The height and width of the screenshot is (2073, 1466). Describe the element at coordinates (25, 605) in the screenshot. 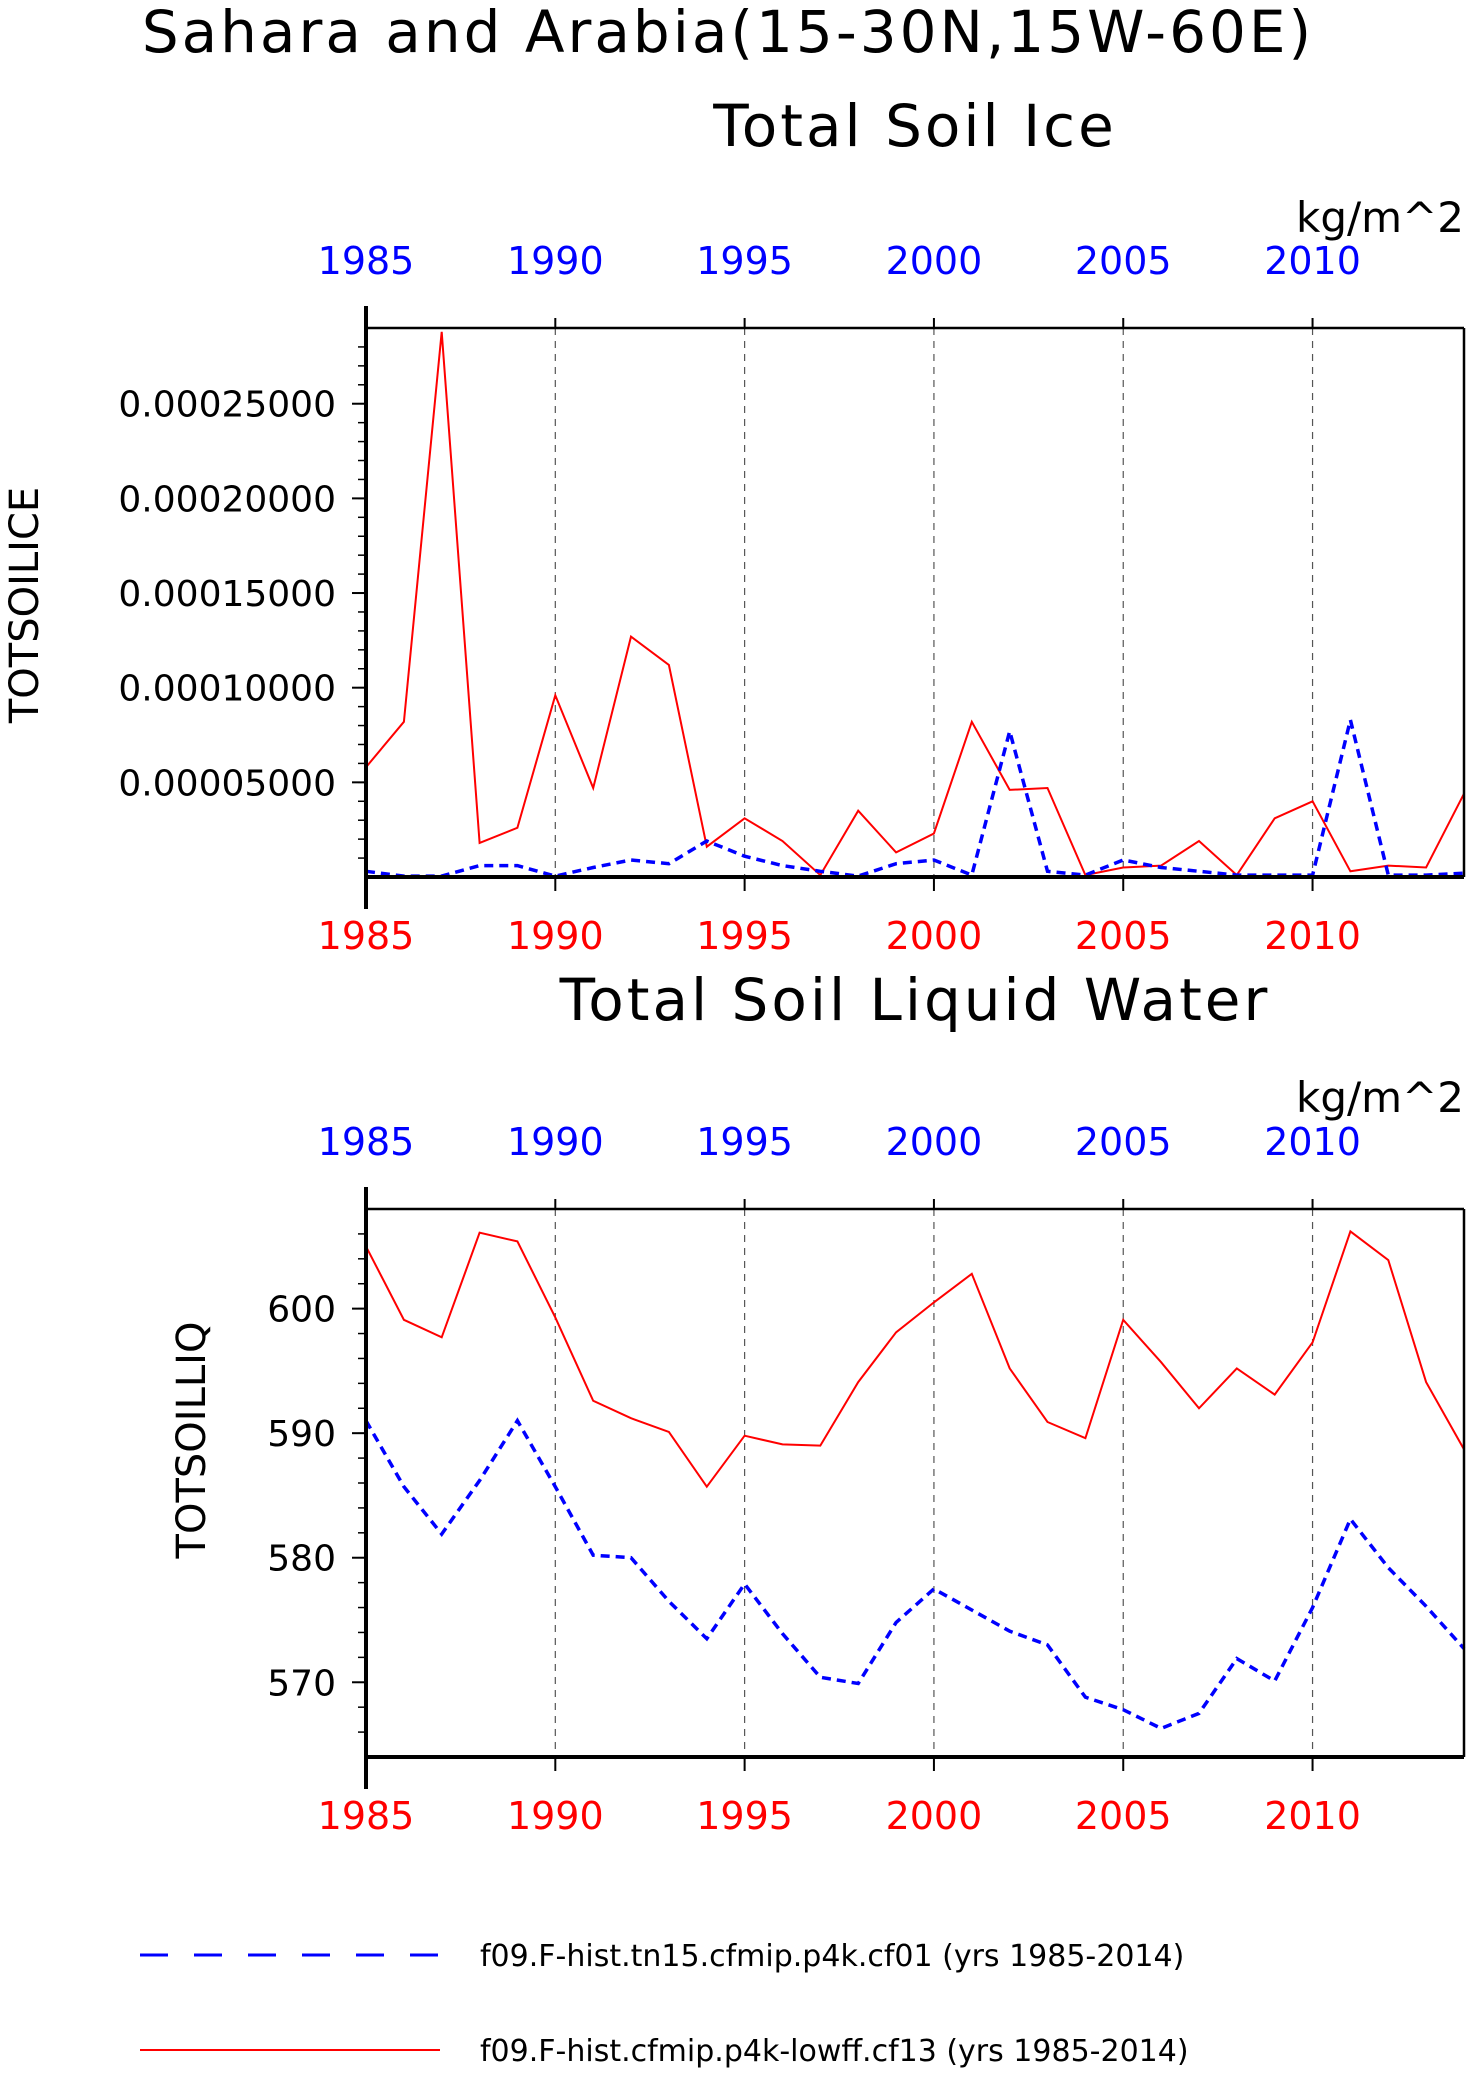

I see `y-axis-label: TOTSOILICE` at that location.